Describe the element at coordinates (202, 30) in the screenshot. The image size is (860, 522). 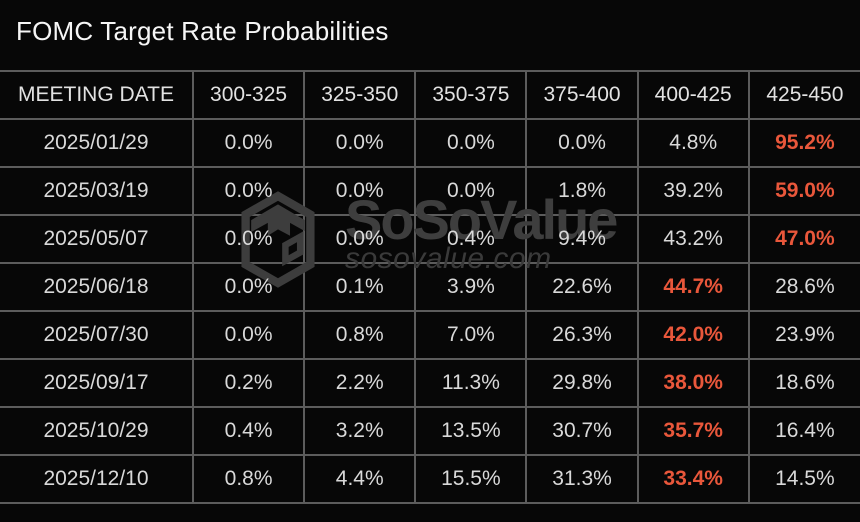
I see `page-title: FOMC Target Rate Probabilities` at that location.